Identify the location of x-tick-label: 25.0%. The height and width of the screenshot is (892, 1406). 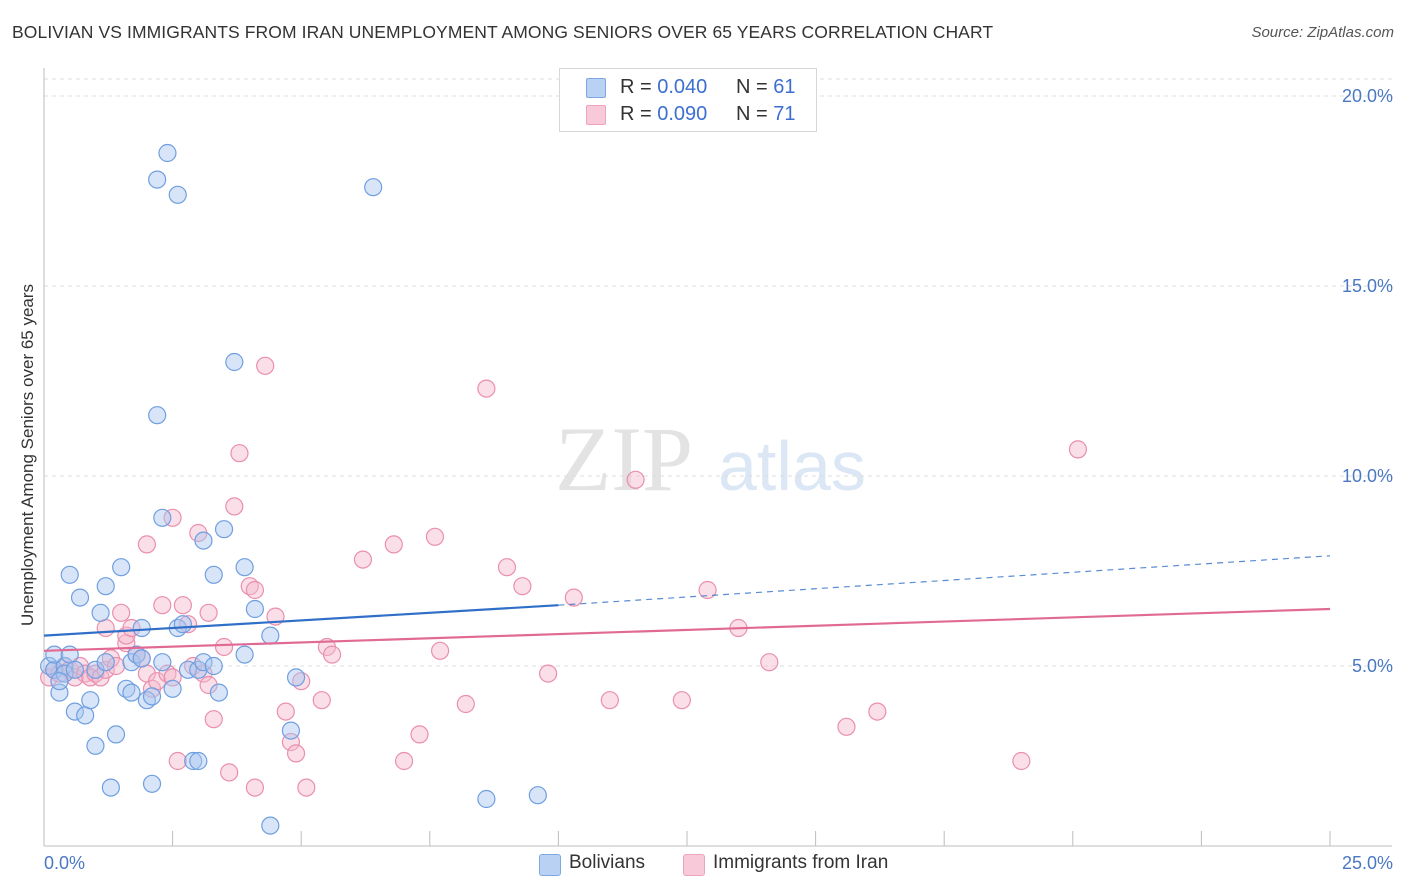
(1367, 863).